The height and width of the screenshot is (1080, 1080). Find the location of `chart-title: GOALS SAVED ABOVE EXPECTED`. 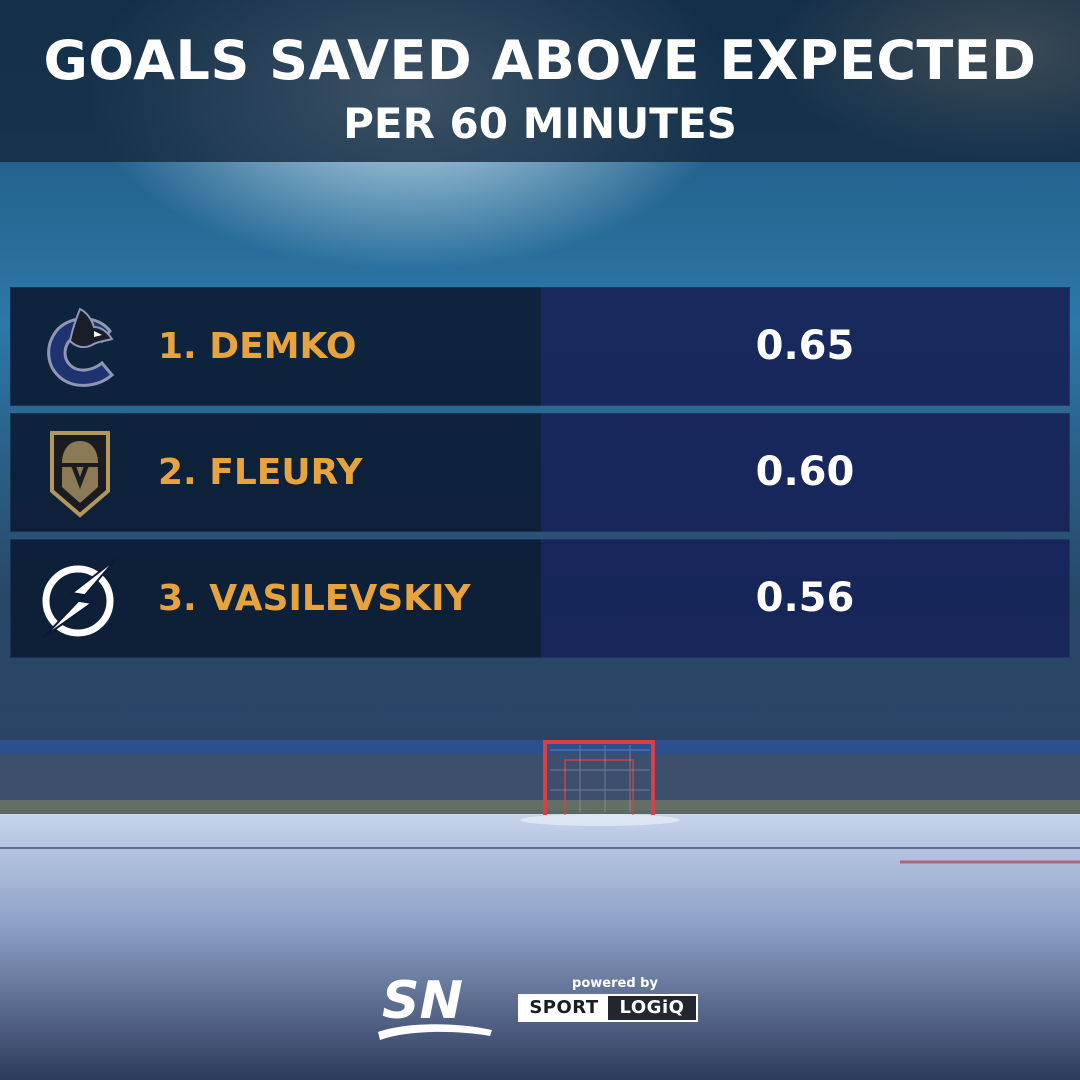

chart-title: GOALS SAVED ABOVE EXPECTED is located at coordinates (540, 60).